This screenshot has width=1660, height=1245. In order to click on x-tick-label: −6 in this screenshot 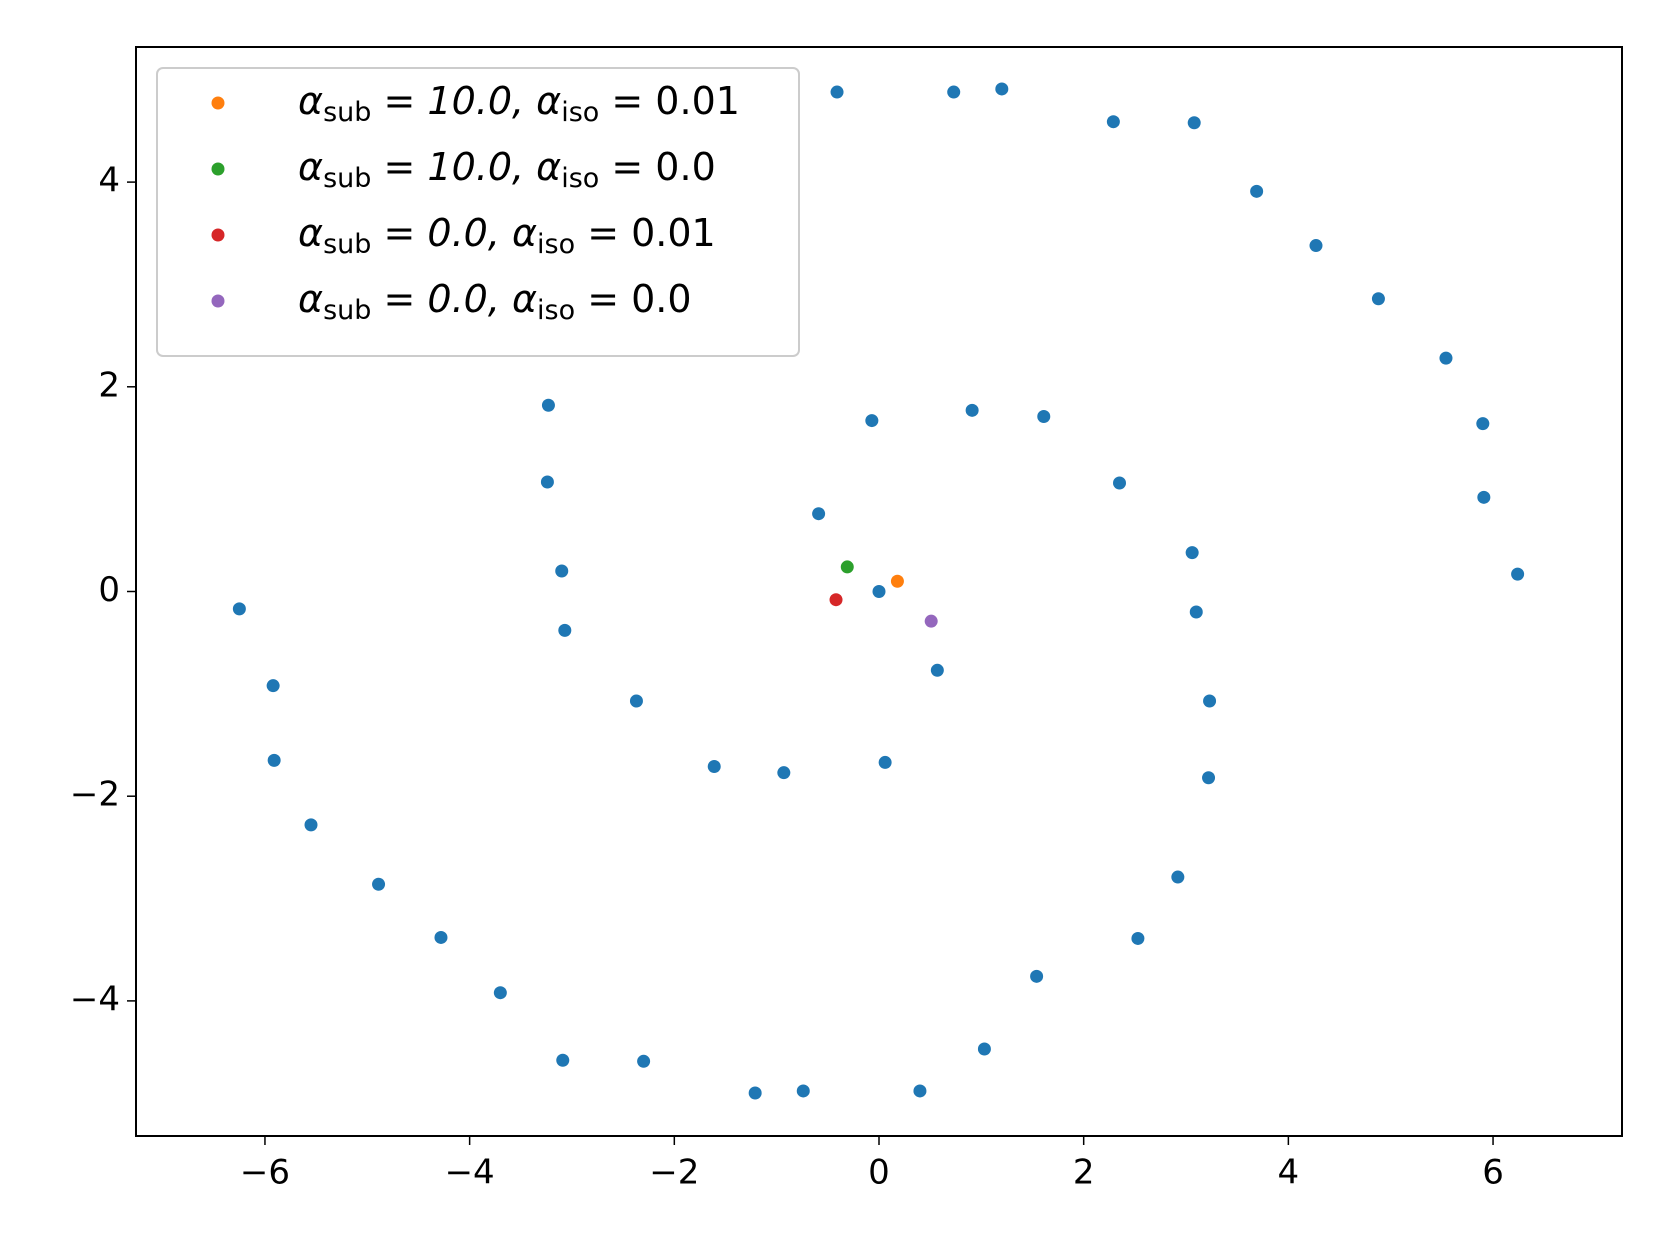, I will do `click(265, 1173)`.